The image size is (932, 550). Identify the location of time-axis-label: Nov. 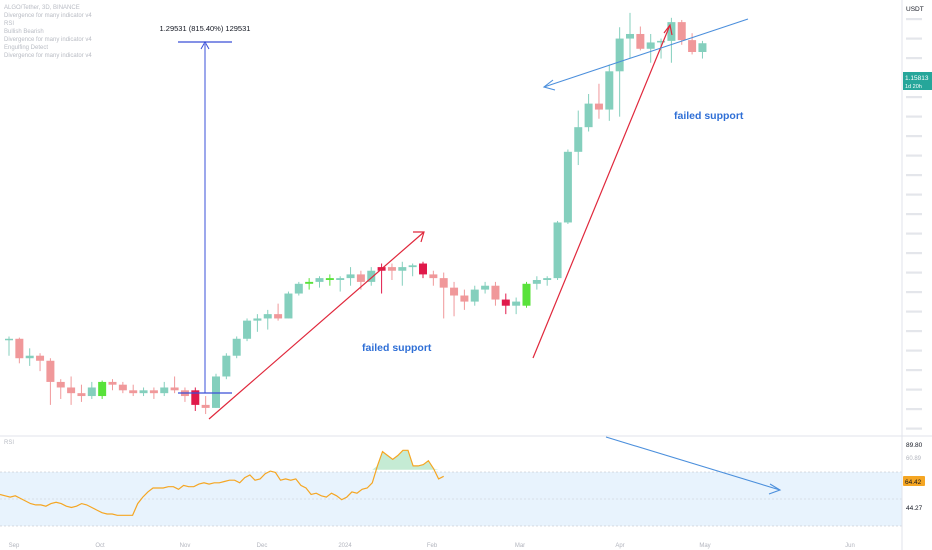
(185, 546).